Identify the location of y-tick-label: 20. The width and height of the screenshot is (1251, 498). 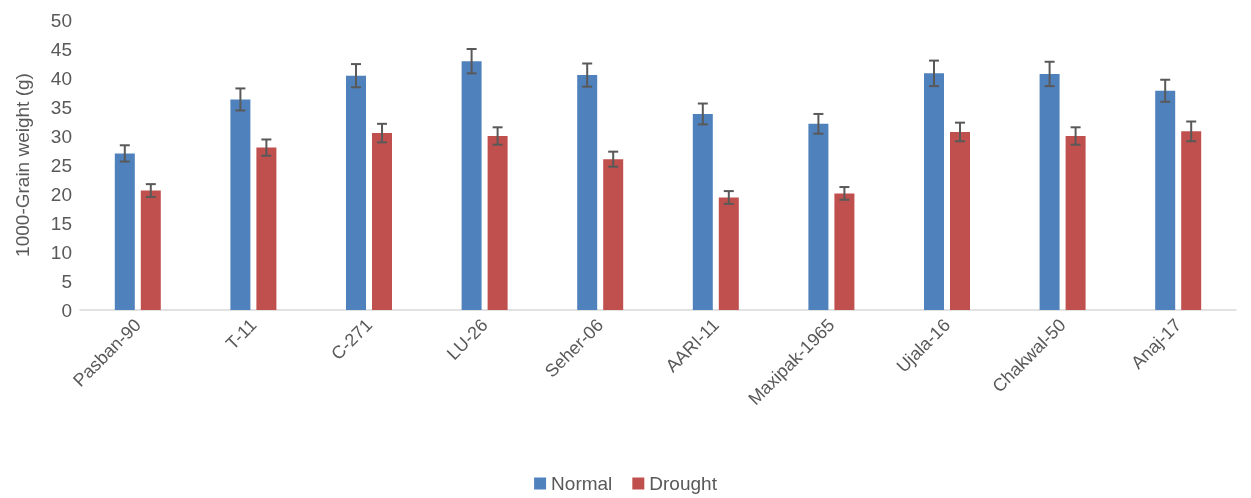
(61, 194).